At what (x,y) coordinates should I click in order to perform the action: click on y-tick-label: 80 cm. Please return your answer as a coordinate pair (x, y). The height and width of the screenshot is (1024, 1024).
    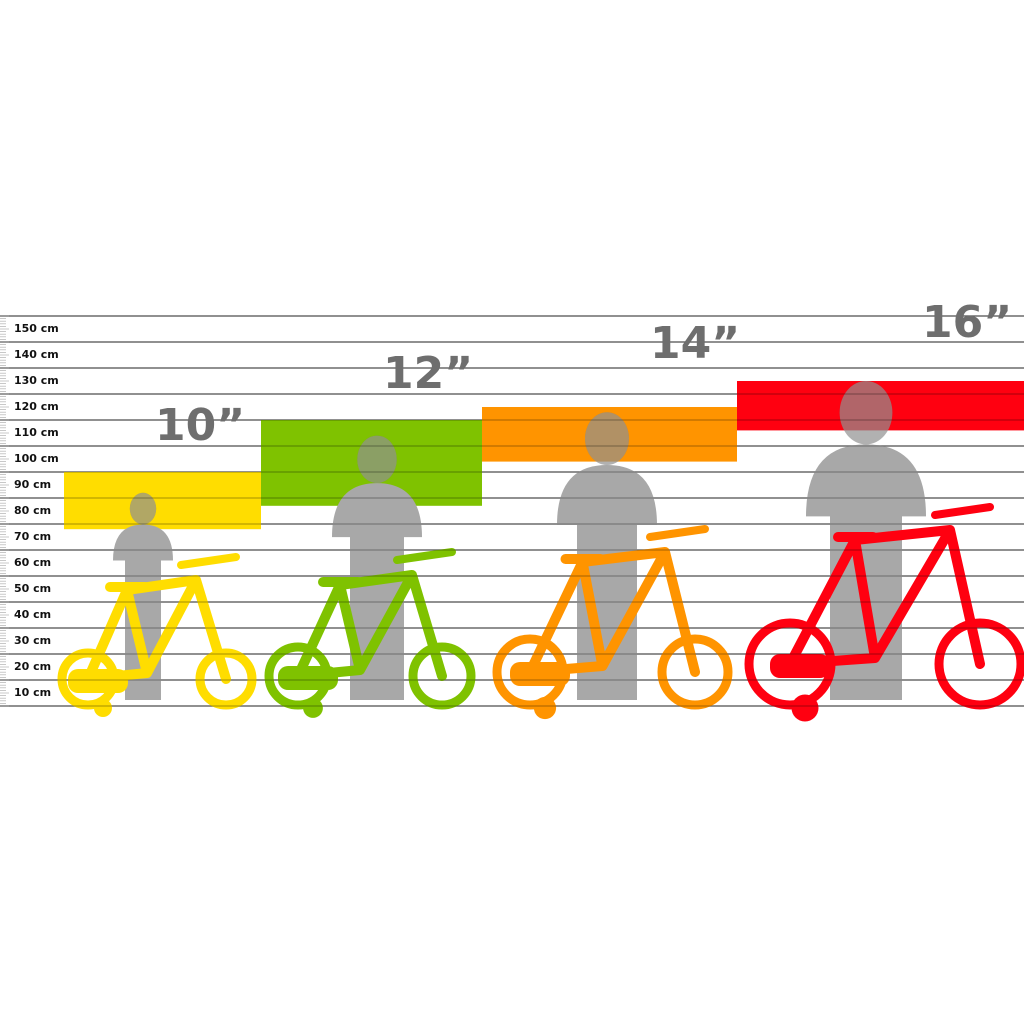
    Looking at the image, I should click on (32, 510).